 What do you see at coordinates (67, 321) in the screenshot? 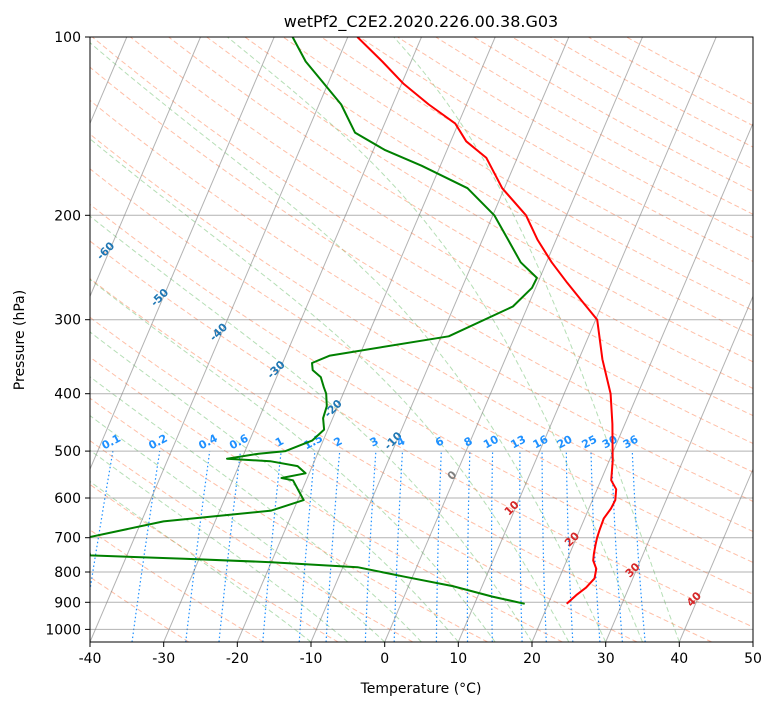
I see `y-tick-label: 300` at bounding box center [67, 321].